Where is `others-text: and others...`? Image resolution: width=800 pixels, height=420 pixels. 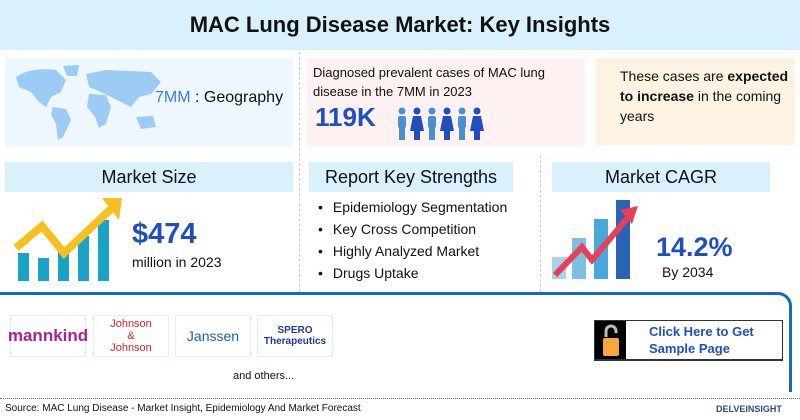
others-text: and others... is located at coordinates (264, 376).